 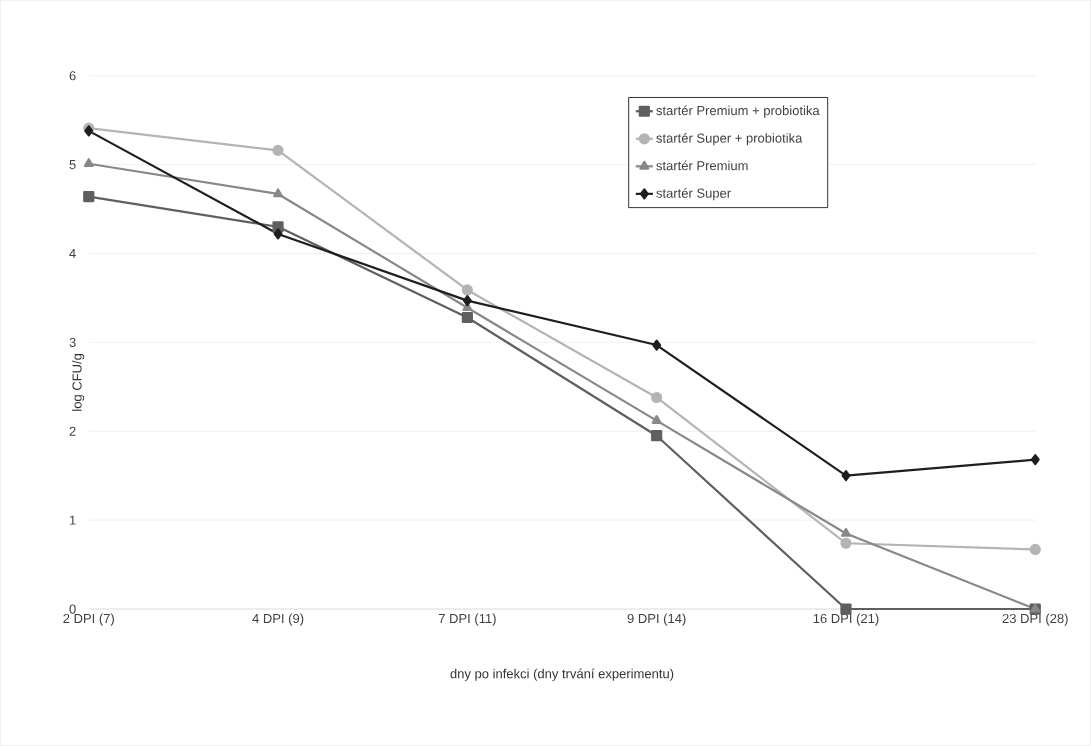 I want to click on y-tick-label: 2, so click(x=72, y=431).